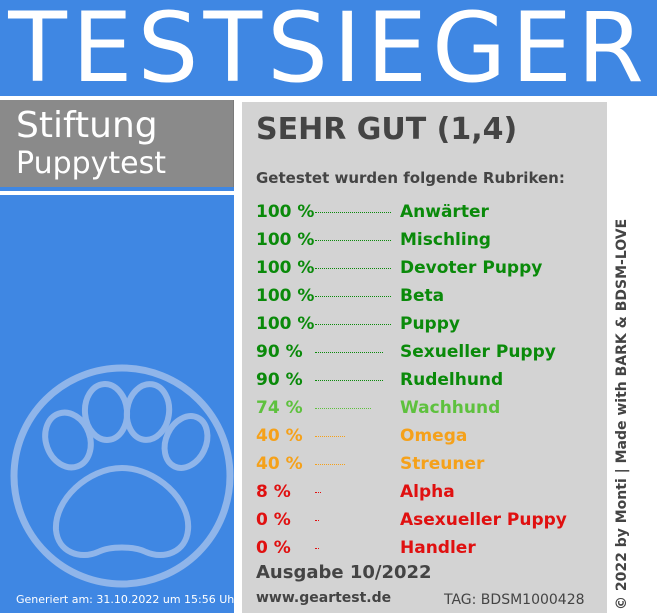 The width and height of the screenshot is (657, 613). Describe the element at coordinates (127, 599) in the screenshot. I see `generated-timestamp: Generiert am: 31.10.2022 um 15:56 Uhr` at that location.